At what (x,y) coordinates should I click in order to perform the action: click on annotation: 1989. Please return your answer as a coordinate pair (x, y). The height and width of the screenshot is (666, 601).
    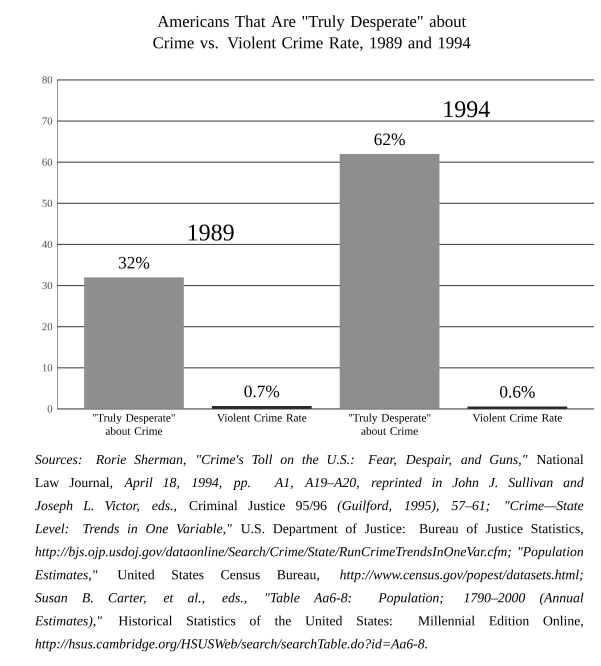
    Looking at the image, I should click on (211, 232).